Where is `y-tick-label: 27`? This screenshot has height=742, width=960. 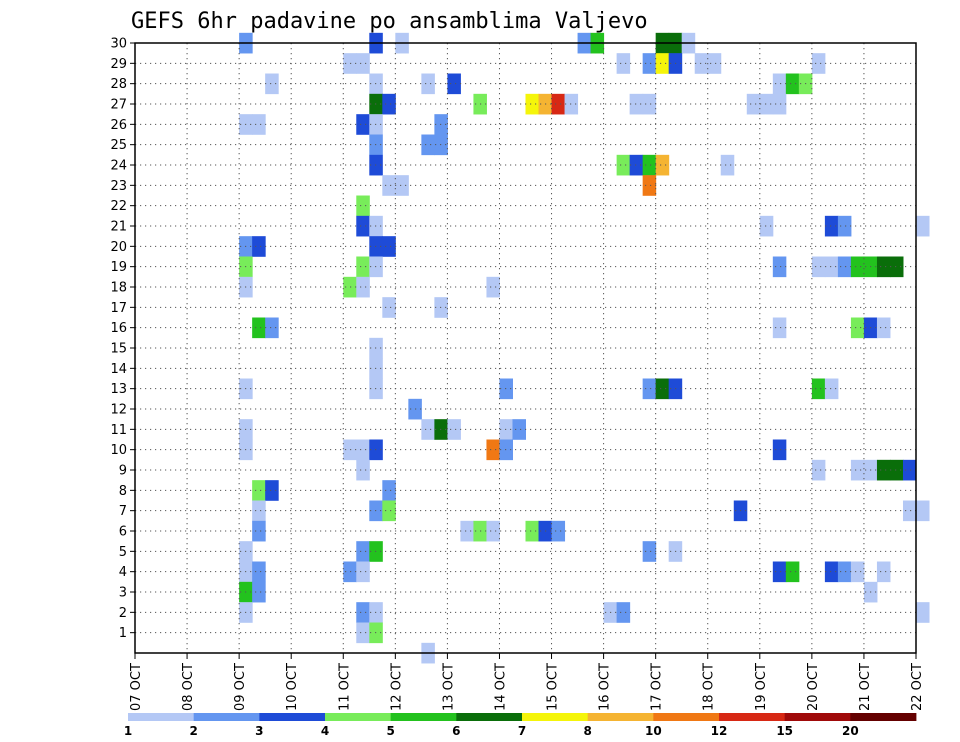 y-tick-label: 27 is located at coordinates (118, 105).